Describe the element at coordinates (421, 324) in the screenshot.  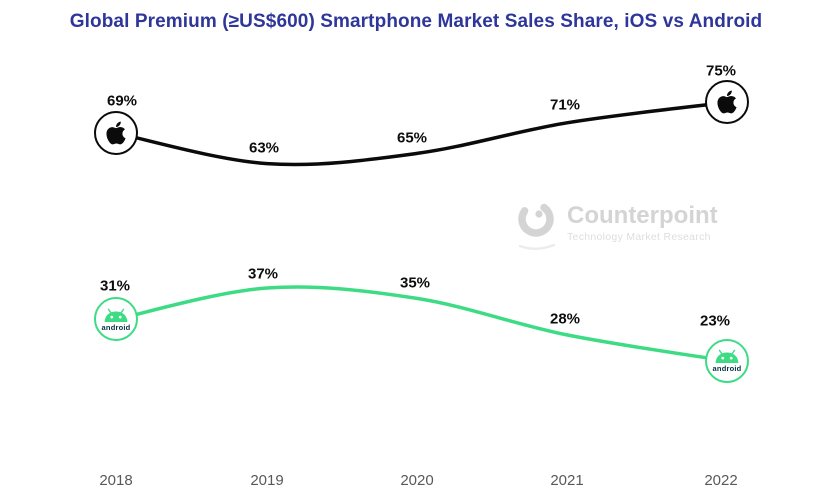
I see `android-line-series` at that location.